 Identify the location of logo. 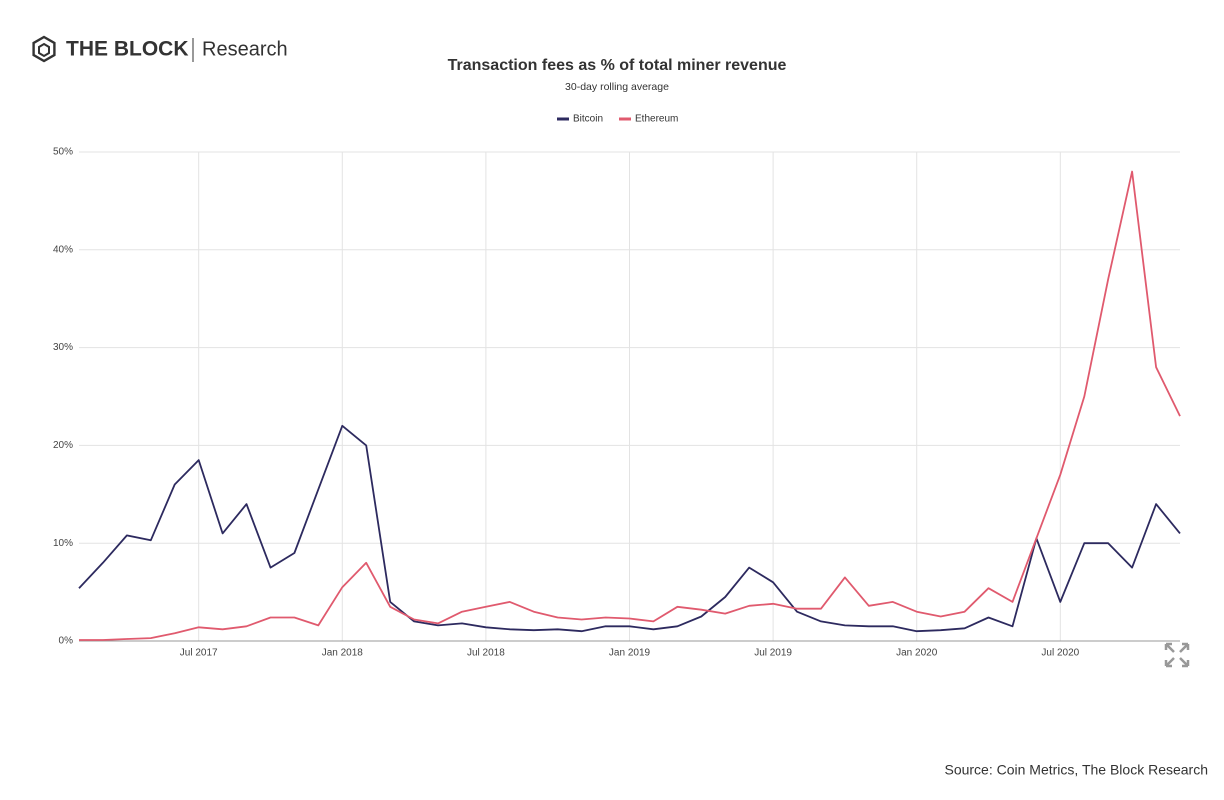
(44, 49).